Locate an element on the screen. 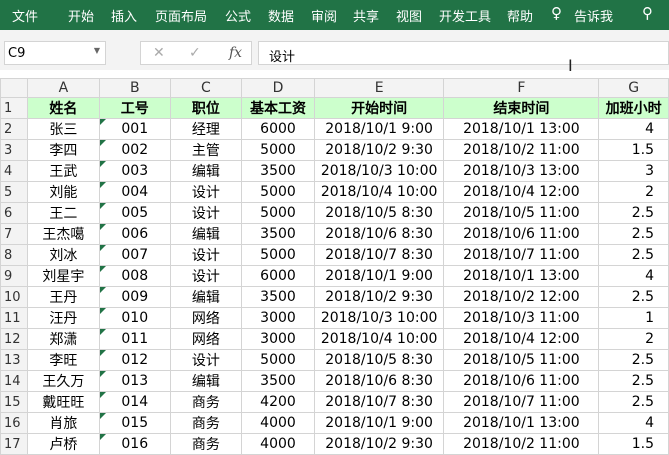 Image resolution: width=669 pixels, height=455 pixels. cell: 刘冰 is located at coordinates (63, 255).